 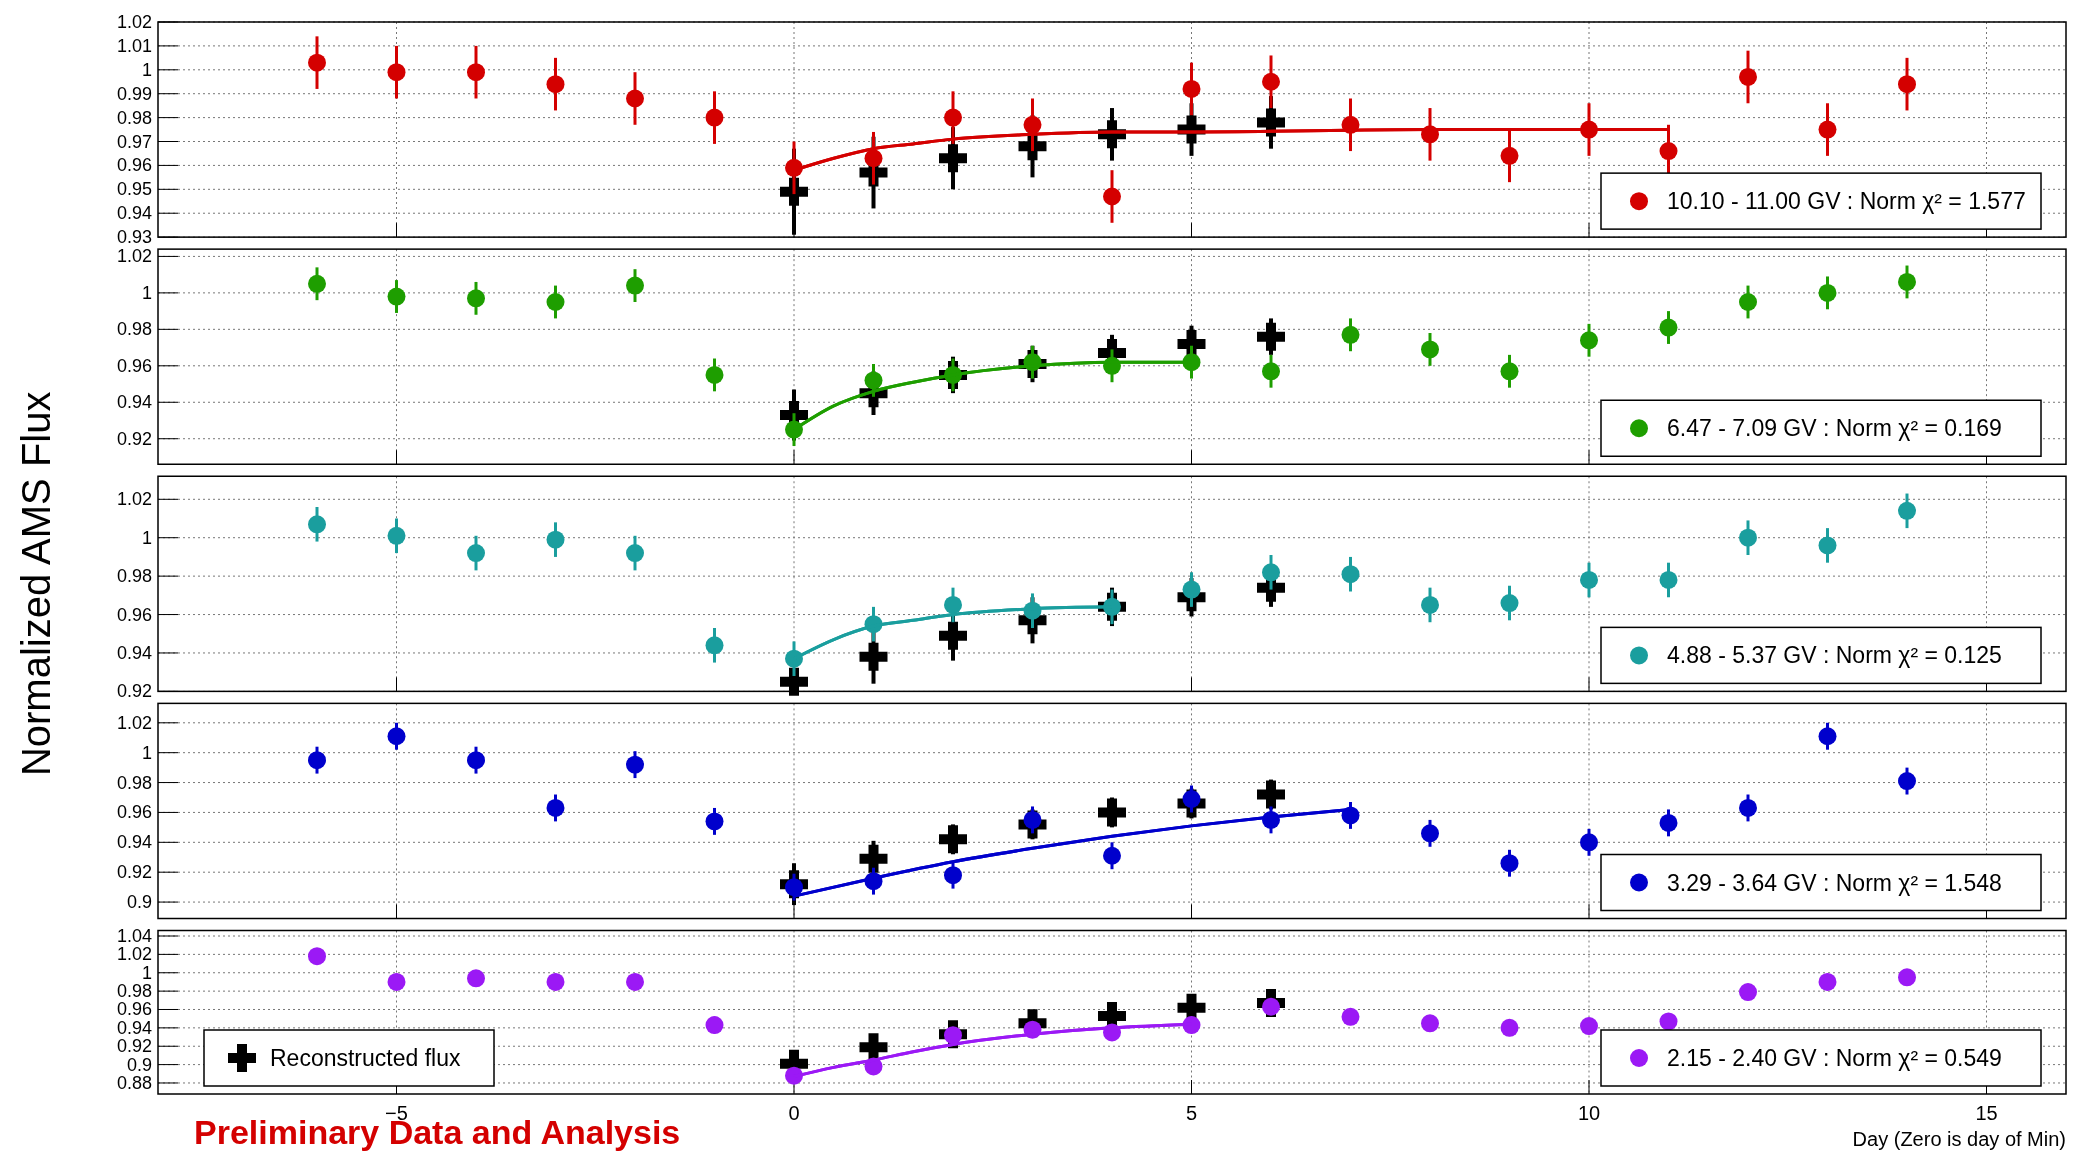 What do you see at coordinates (1589, 1113) in the screenshot?
I see `x-tick-label: 10` at bounding box center [1589, 1113].